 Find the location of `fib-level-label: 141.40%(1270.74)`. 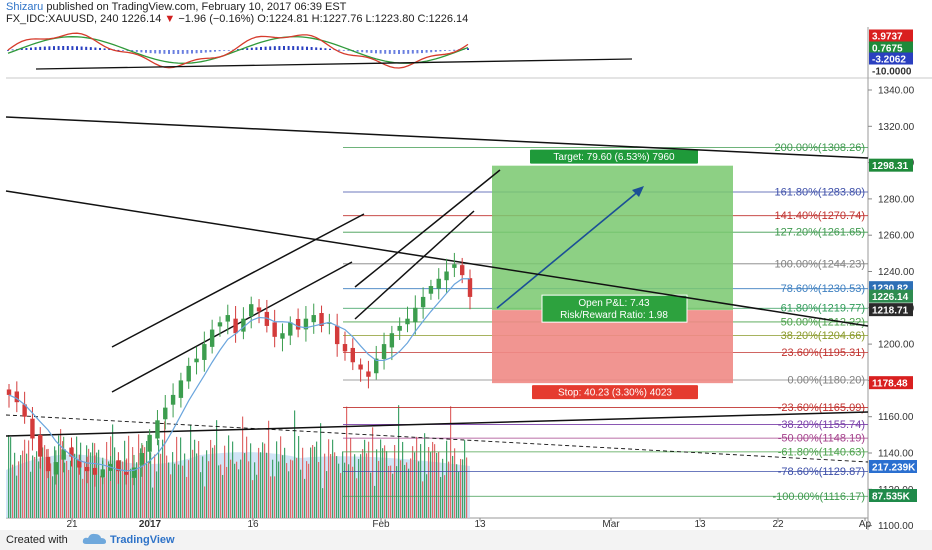

fib-level-label: 141.40%(1270.74) is located at coordinates (819, 216).